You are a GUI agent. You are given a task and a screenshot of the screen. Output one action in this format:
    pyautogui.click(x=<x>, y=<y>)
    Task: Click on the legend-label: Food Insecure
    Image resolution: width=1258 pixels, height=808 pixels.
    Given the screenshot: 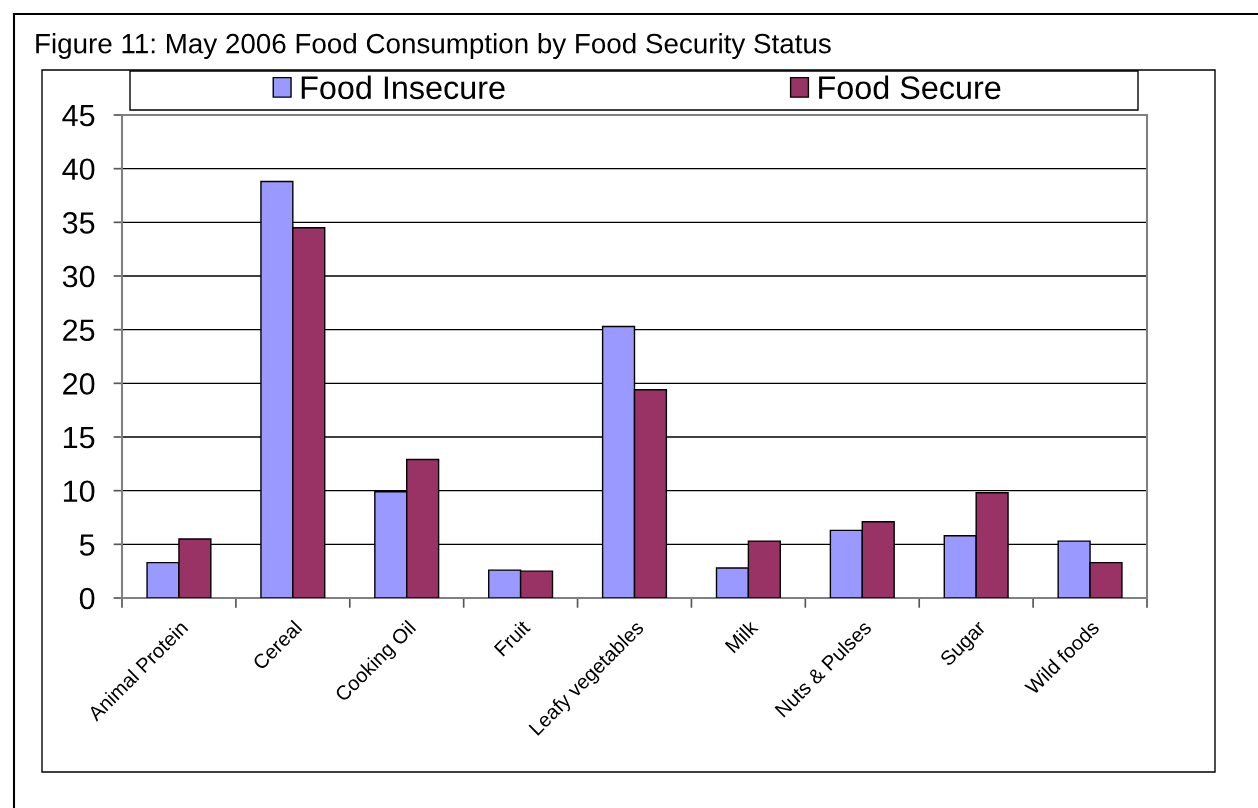 What is the action you would take?
    pyautogui.click(x=403, y=87)
    